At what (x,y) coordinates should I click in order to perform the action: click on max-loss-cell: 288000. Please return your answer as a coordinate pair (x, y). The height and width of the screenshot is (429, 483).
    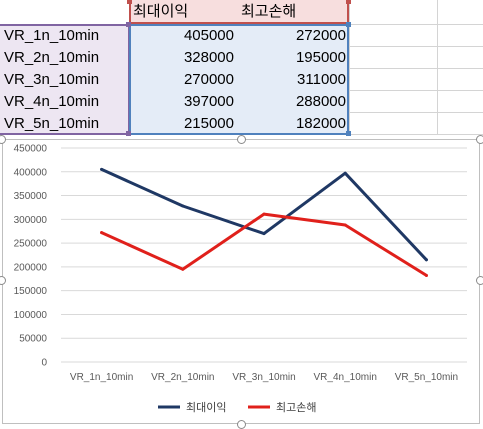
    Looking at the image, I should click on (320, 101).